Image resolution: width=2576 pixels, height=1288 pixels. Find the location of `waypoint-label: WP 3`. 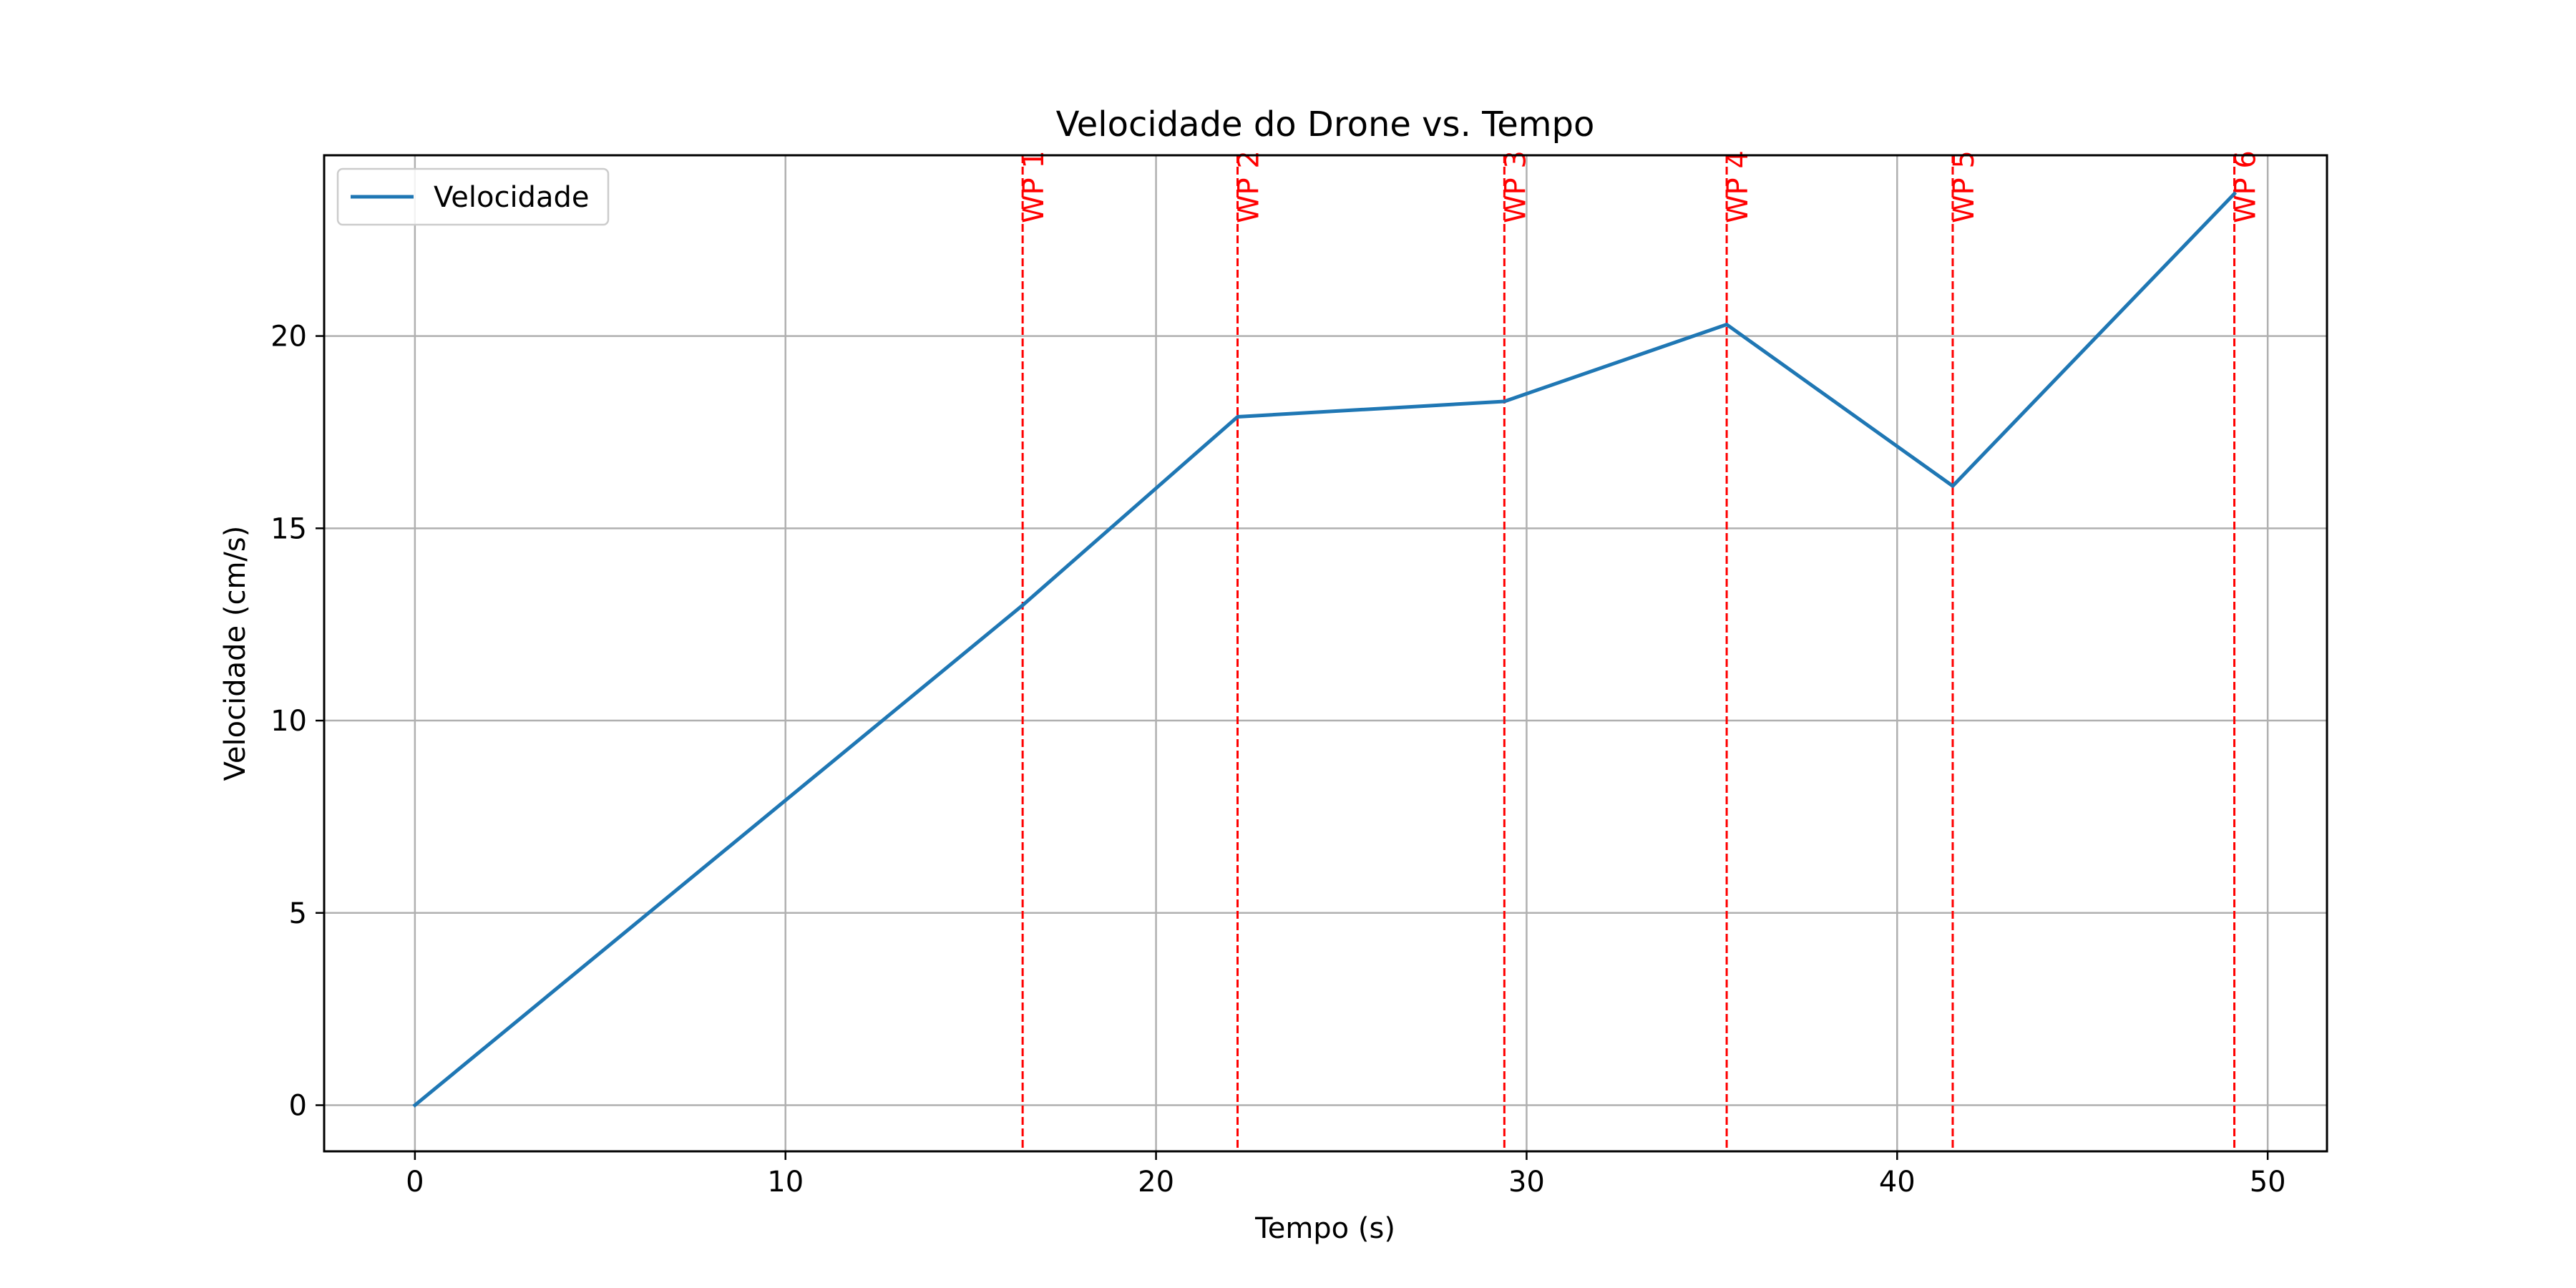

waypoint-label: WP 3 is located at coordinates (1515, 186).